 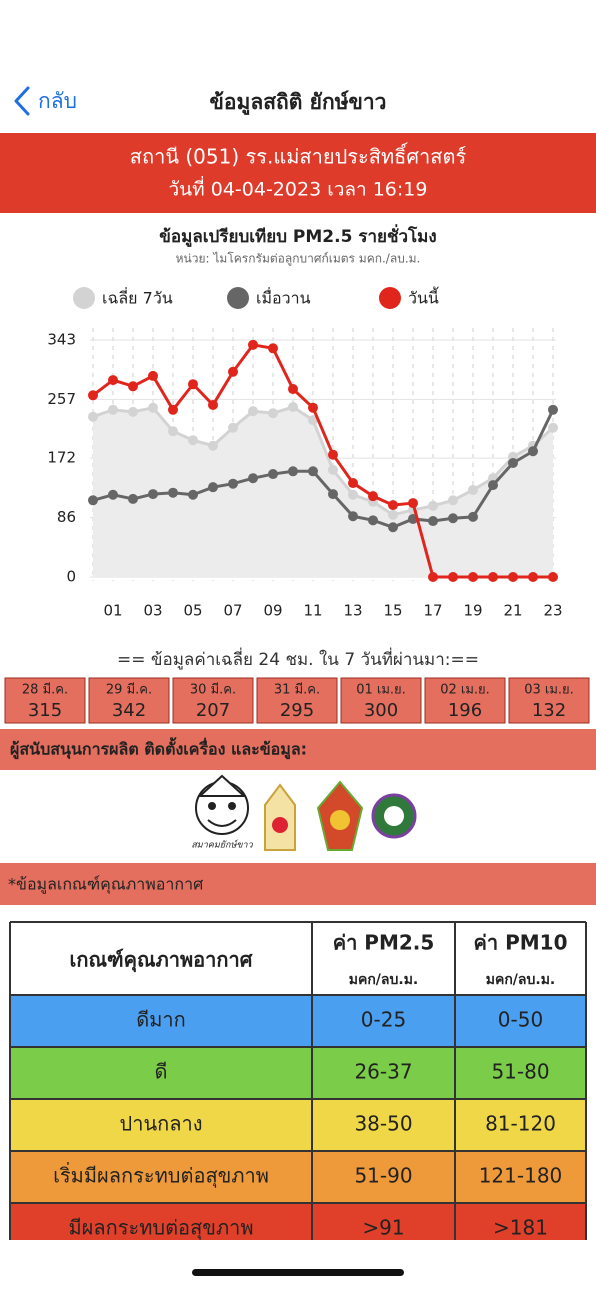 What do you see at coordinates (383, 1072) in the screenshot?
I see `table-cell: 26-37` at bounding box center [383, 1072].